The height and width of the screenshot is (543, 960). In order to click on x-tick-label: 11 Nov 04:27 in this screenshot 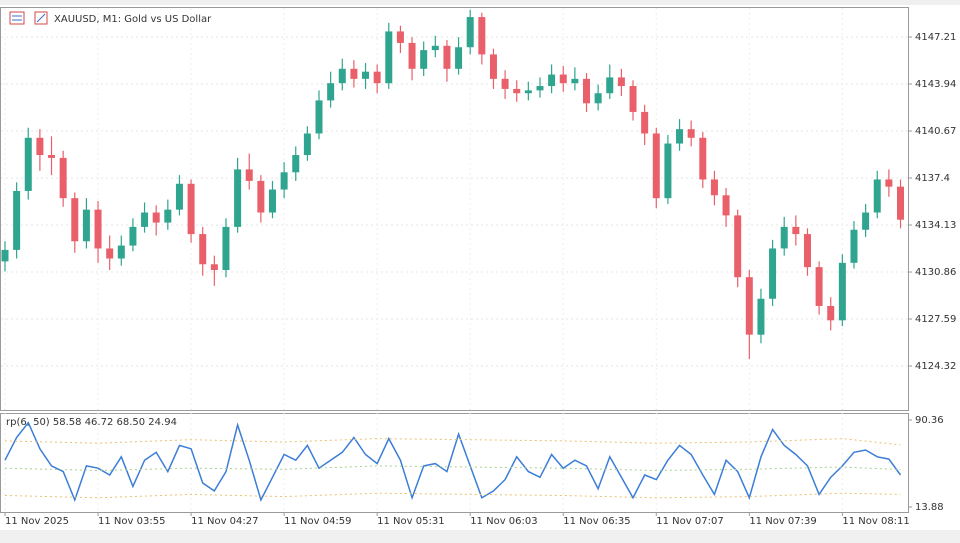, I will do `click(224, 521)`.